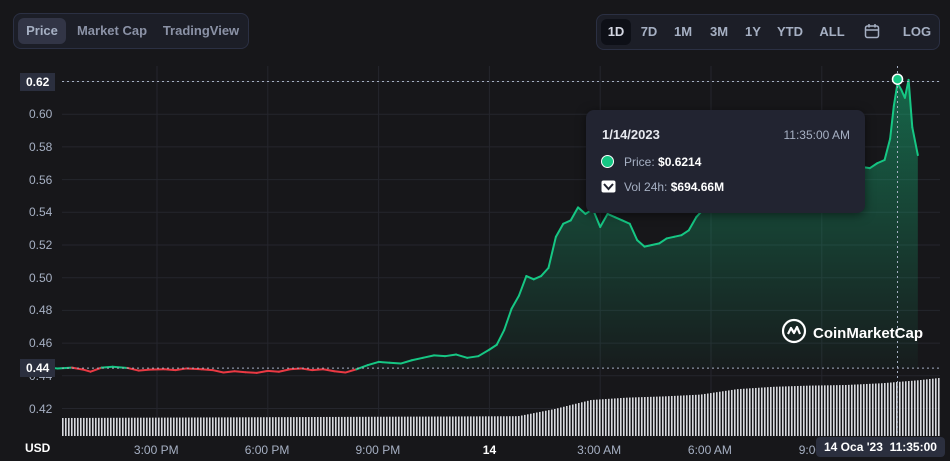 The height and width of the screenshot is (461, 950). What do you see at coordinates (917, 31) in the screenshot?
I see `log-scale-toggle: LOG` at bounding box center [917, 31].